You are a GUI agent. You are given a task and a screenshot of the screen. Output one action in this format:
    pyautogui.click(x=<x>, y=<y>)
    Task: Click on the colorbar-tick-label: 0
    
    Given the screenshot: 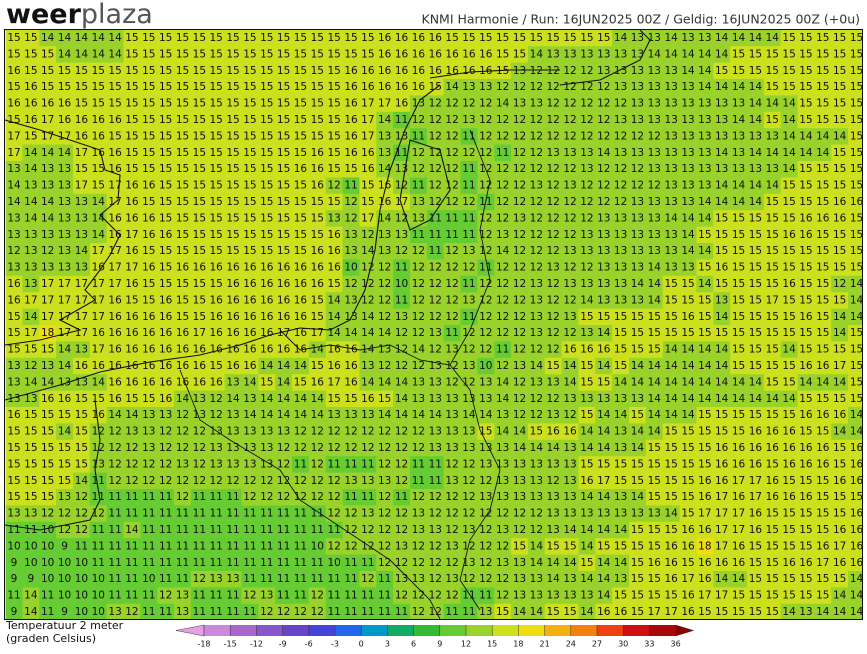 What is the action you would take?
    pyautogui.click(x=361, y=644)
    